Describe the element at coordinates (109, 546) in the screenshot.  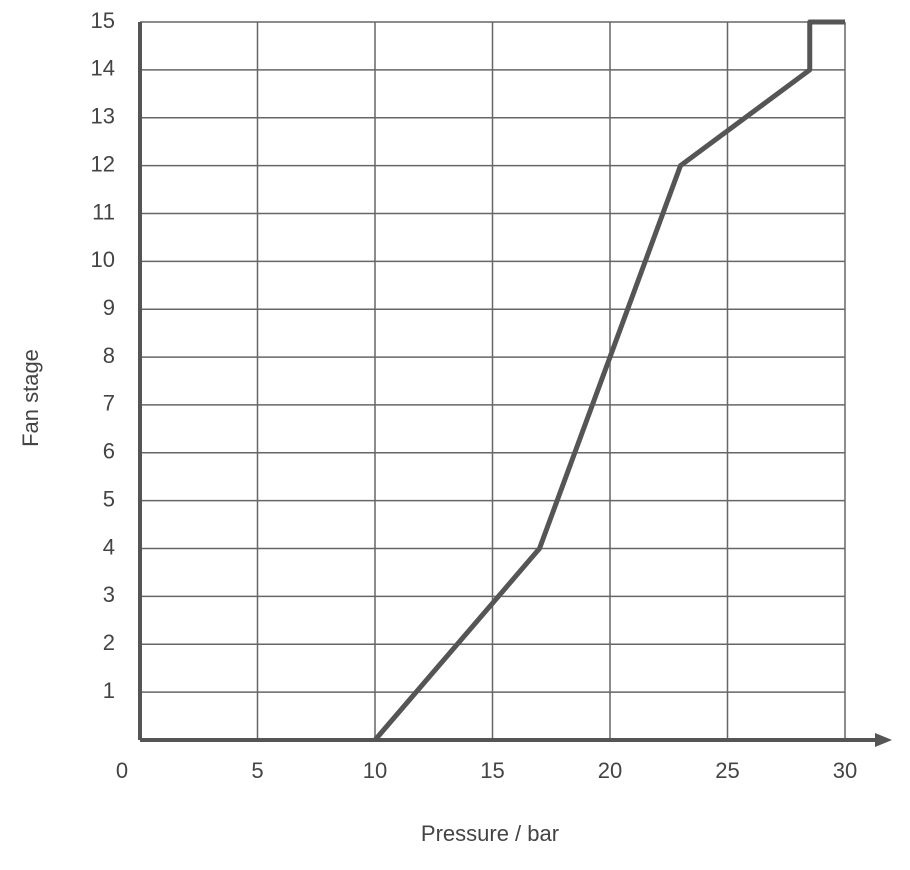
I see `y-tick-label: 4` at that location.